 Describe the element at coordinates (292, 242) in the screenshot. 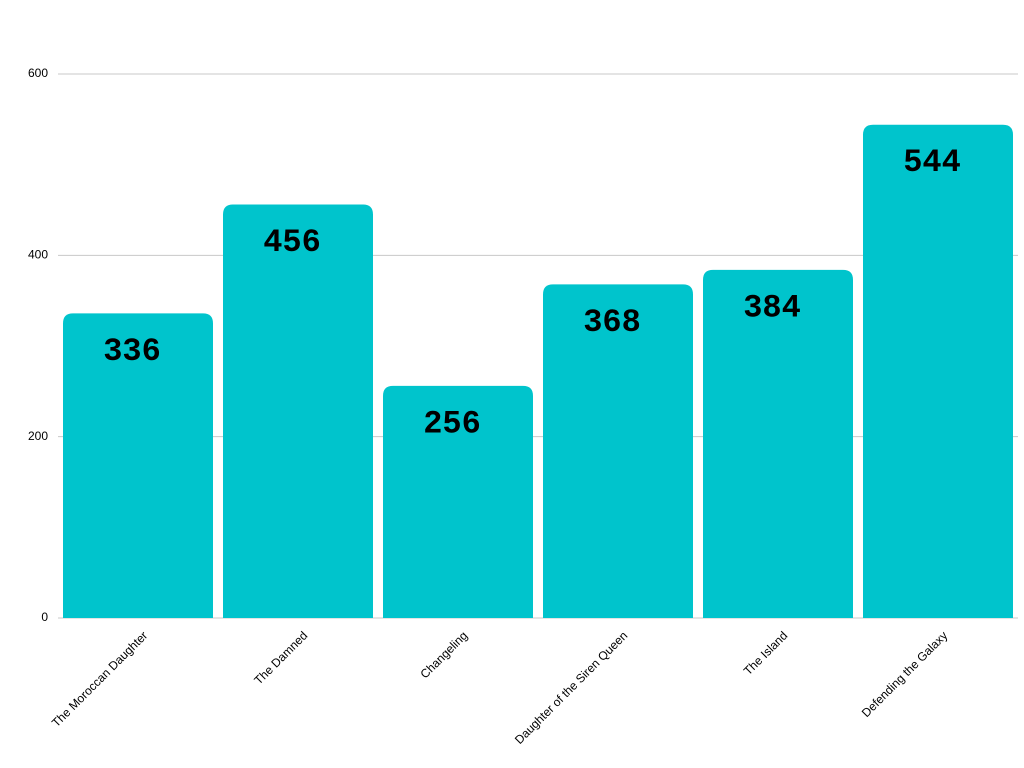

I see `value-label: 456` at that location.